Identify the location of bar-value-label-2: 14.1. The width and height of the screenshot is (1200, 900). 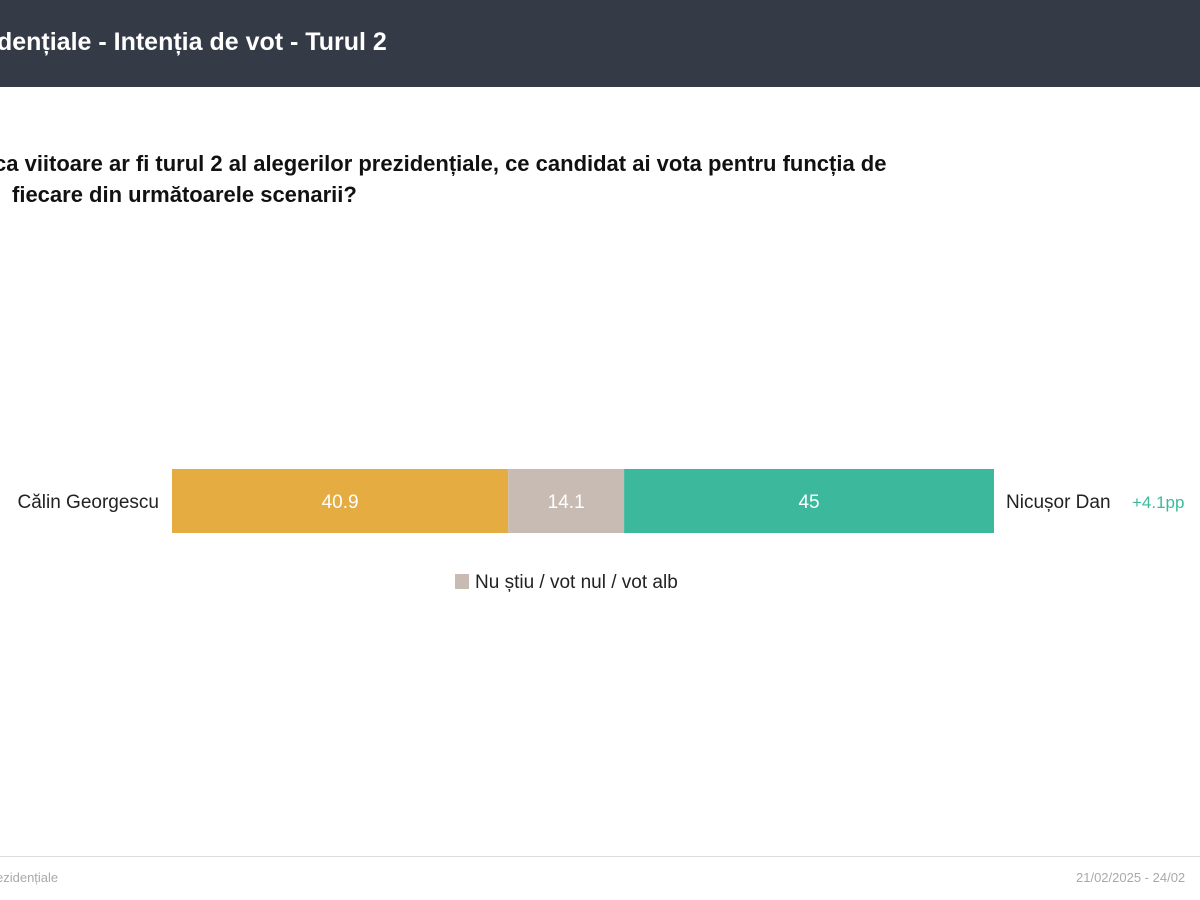
(566, 502).